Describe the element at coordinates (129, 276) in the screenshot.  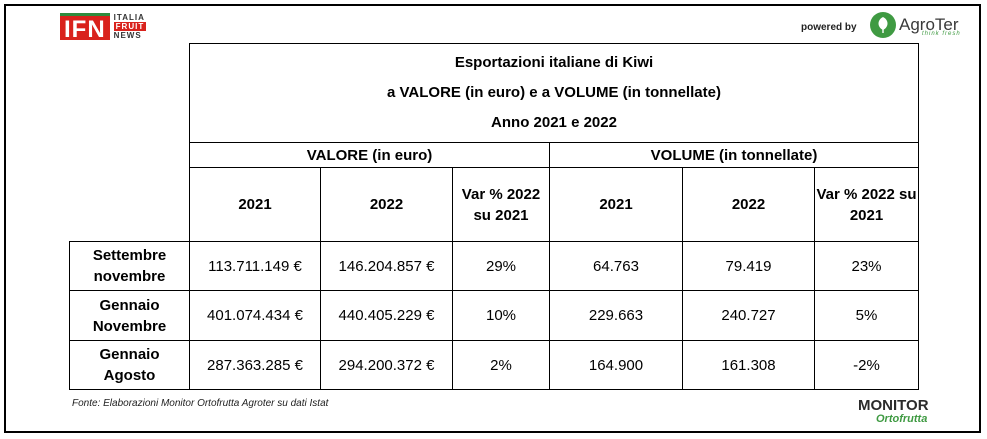
I see `row-label-line: novembre` at that location.